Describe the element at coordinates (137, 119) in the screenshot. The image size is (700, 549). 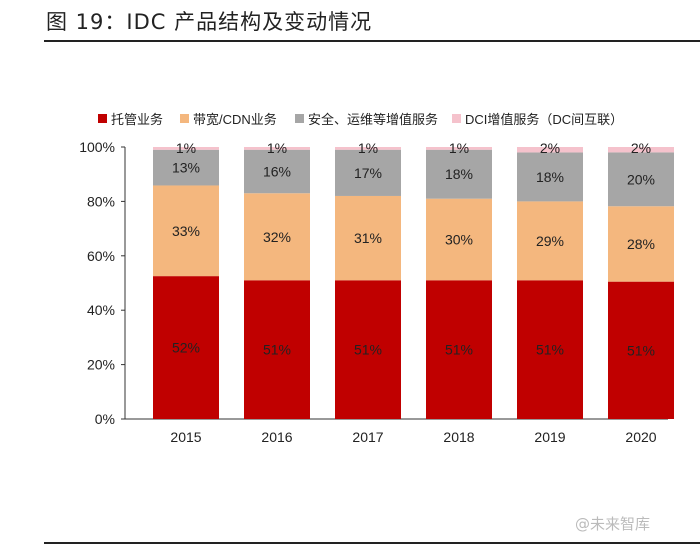
I see `legend-label: 托管业务` at that location.